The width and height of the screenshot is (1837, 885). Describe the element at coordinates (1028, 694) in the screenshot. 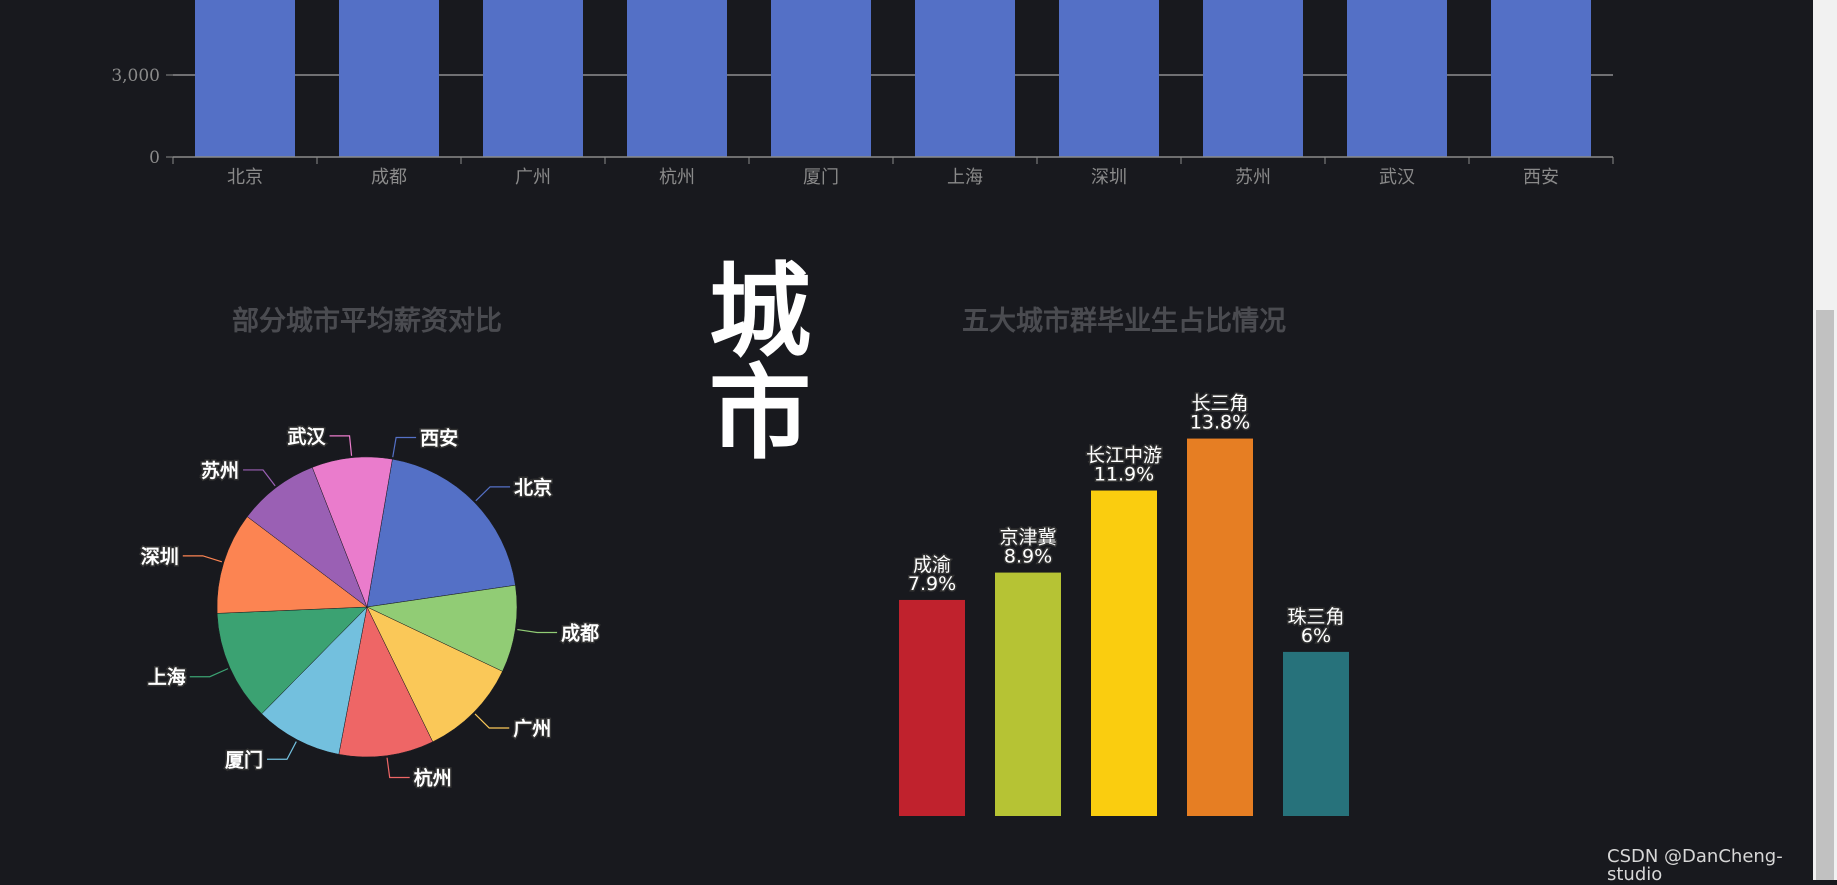

I see `region-bar-京津冀` at that location.